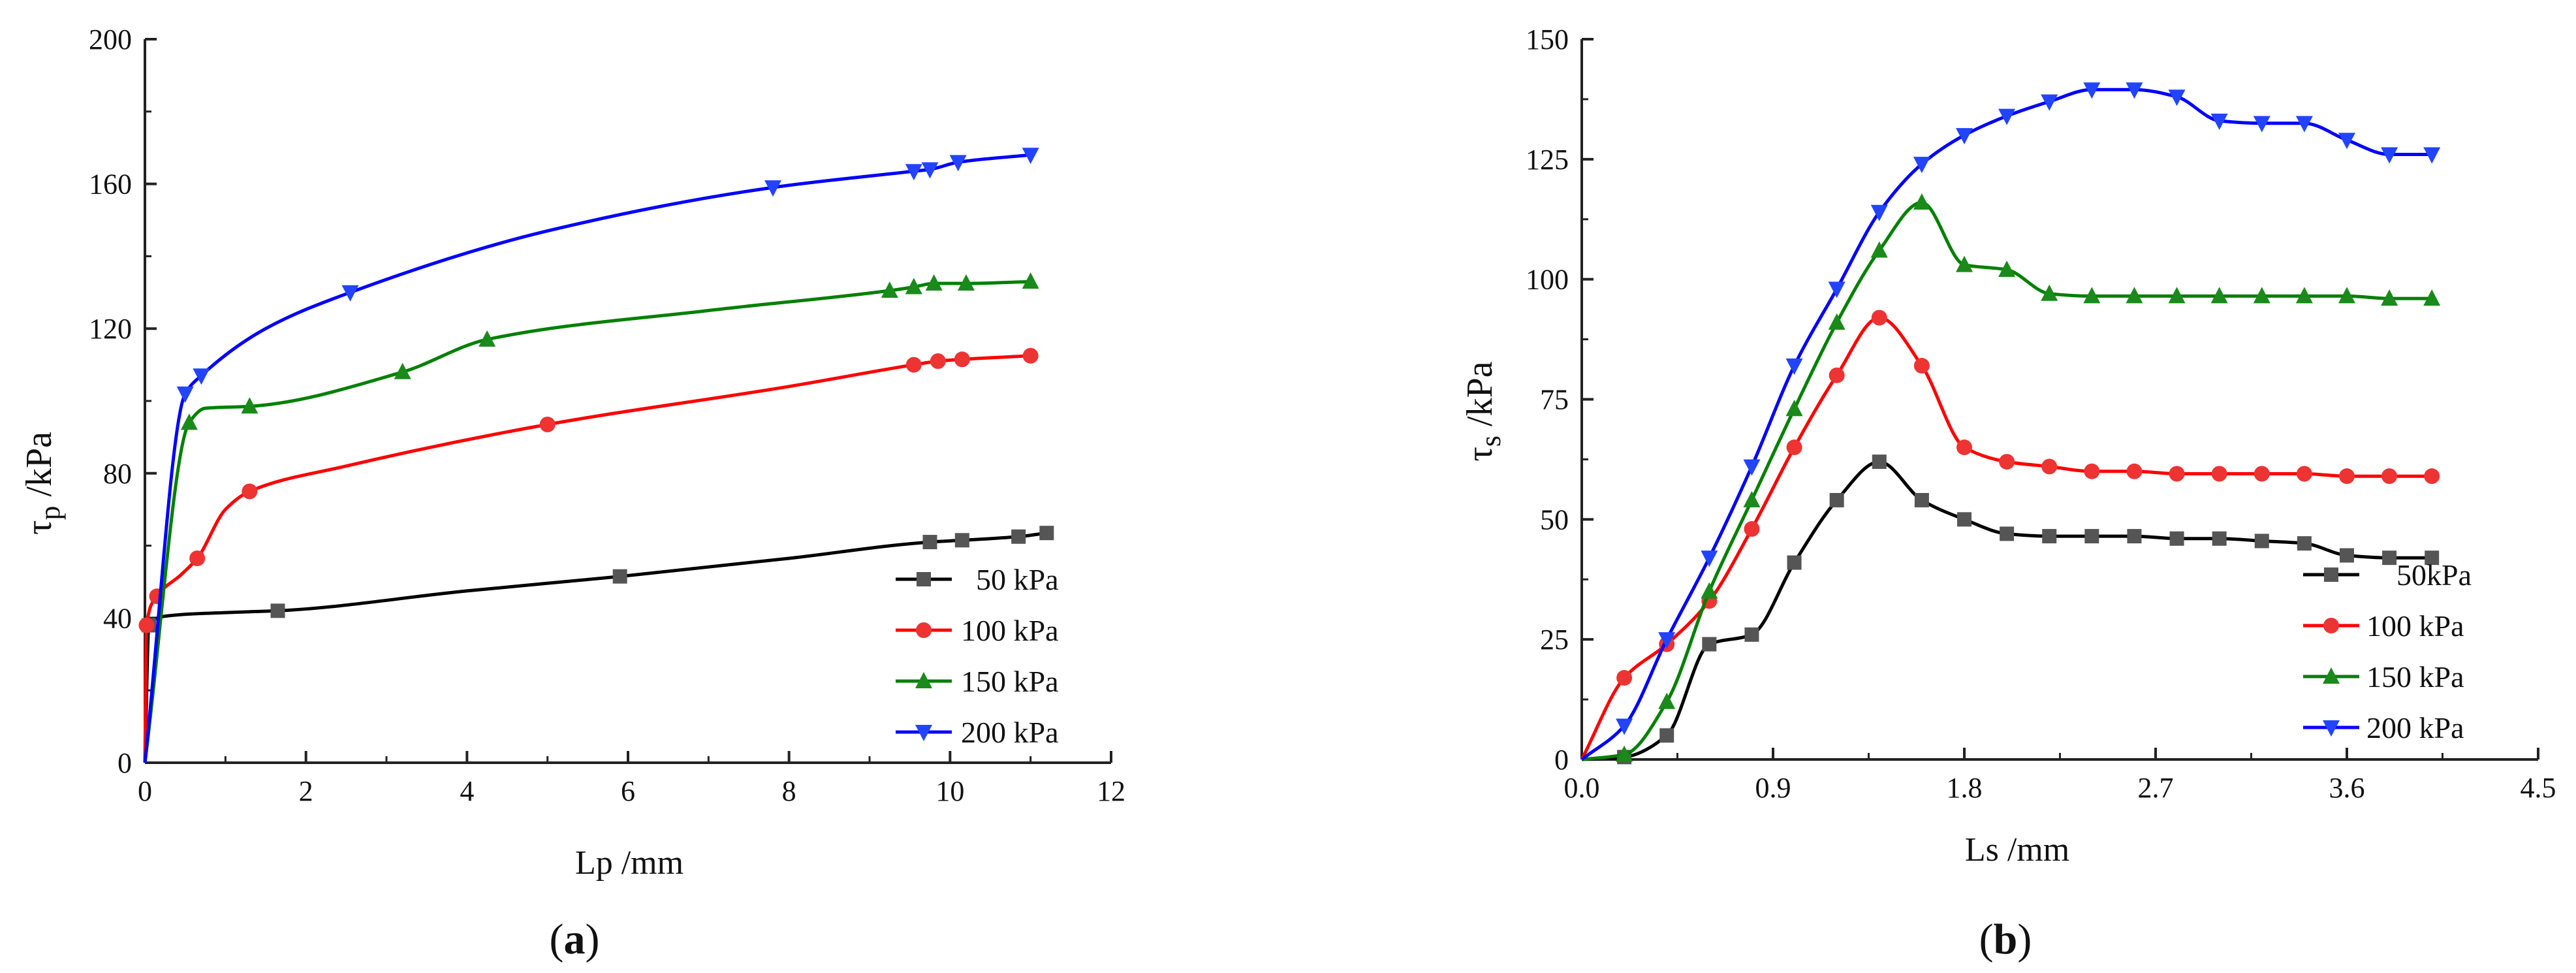  What do you see at coordinates (1555, 400) in the screenshot?
I see `y-tick-label-b: 75` at bounding box center [1555, 400].